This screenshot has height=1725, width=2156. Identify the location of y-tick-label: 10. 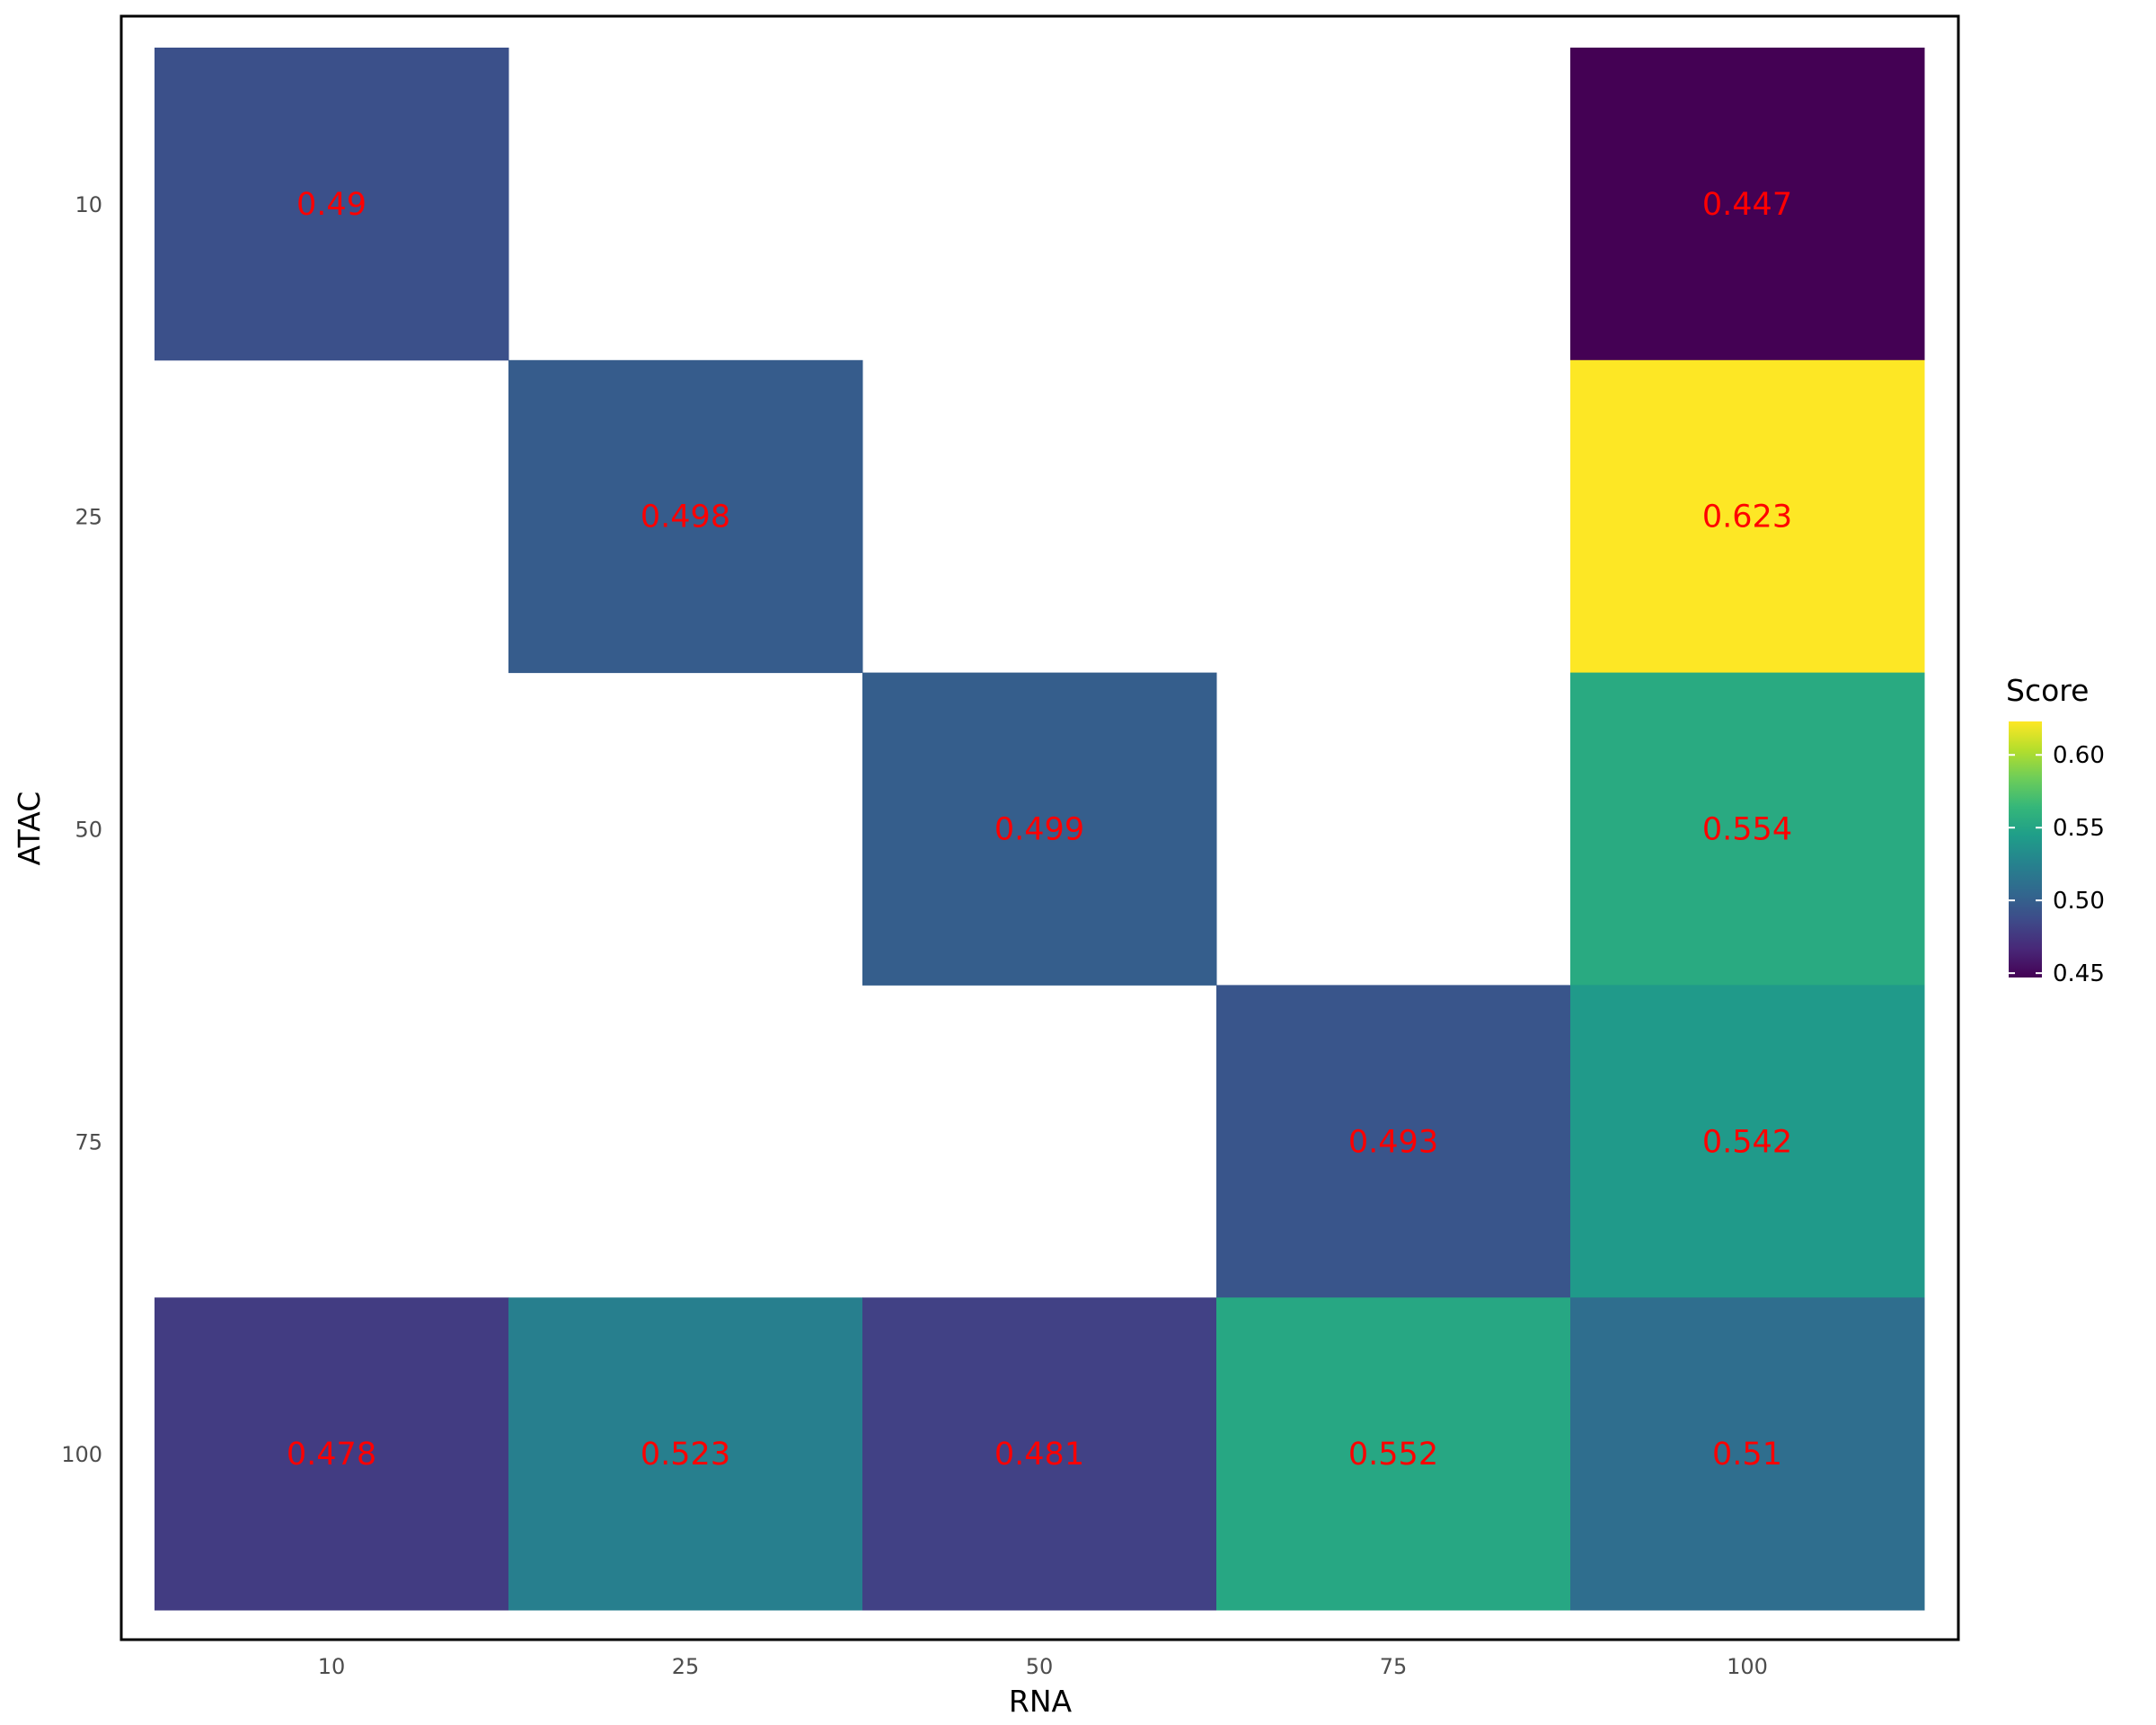
(89, 204).